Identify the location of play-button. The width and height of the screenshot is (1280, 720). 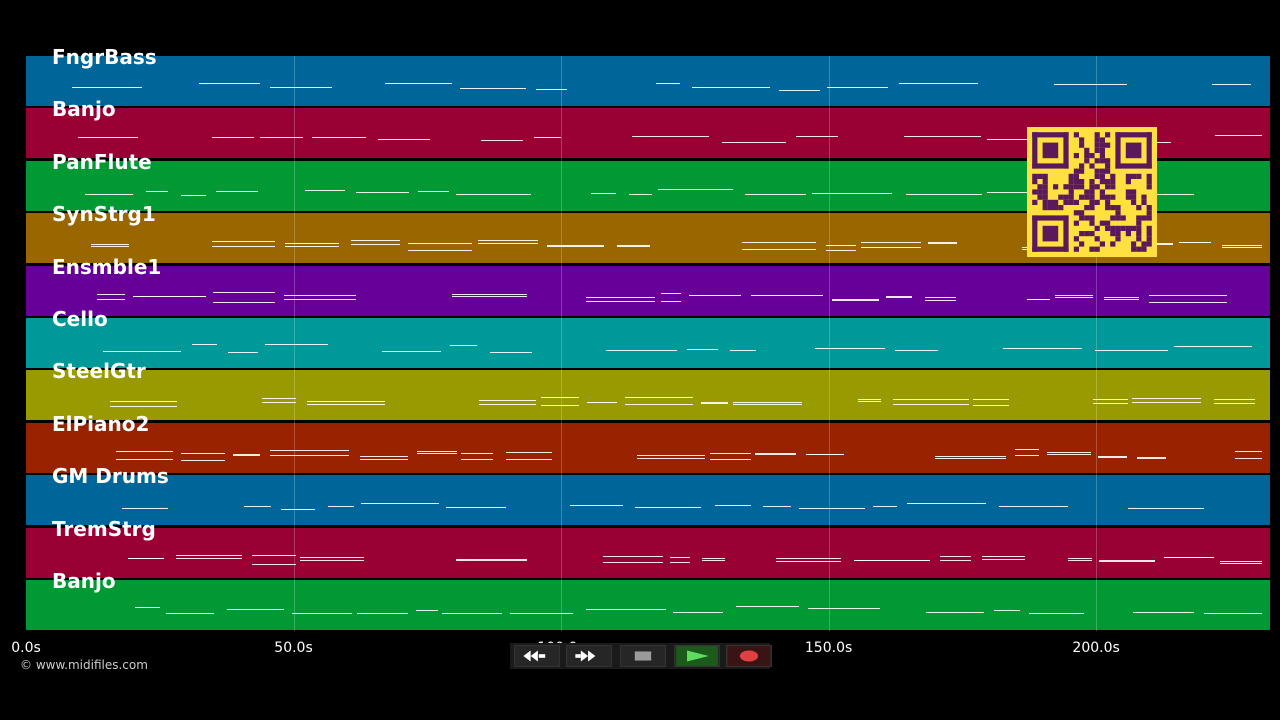
(697, 656).